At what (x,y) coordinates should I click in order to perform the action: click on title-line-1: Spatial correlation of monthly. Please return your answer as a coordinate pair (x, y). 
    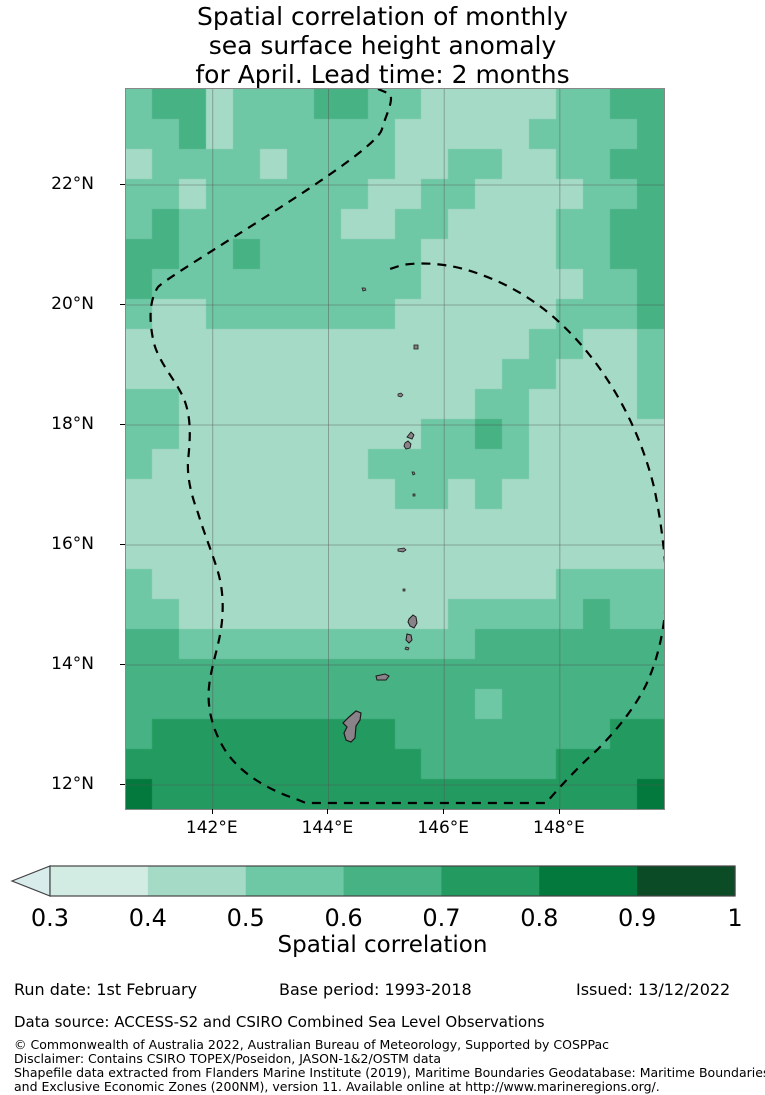
    Looking at the image, I should click on (382, 16).